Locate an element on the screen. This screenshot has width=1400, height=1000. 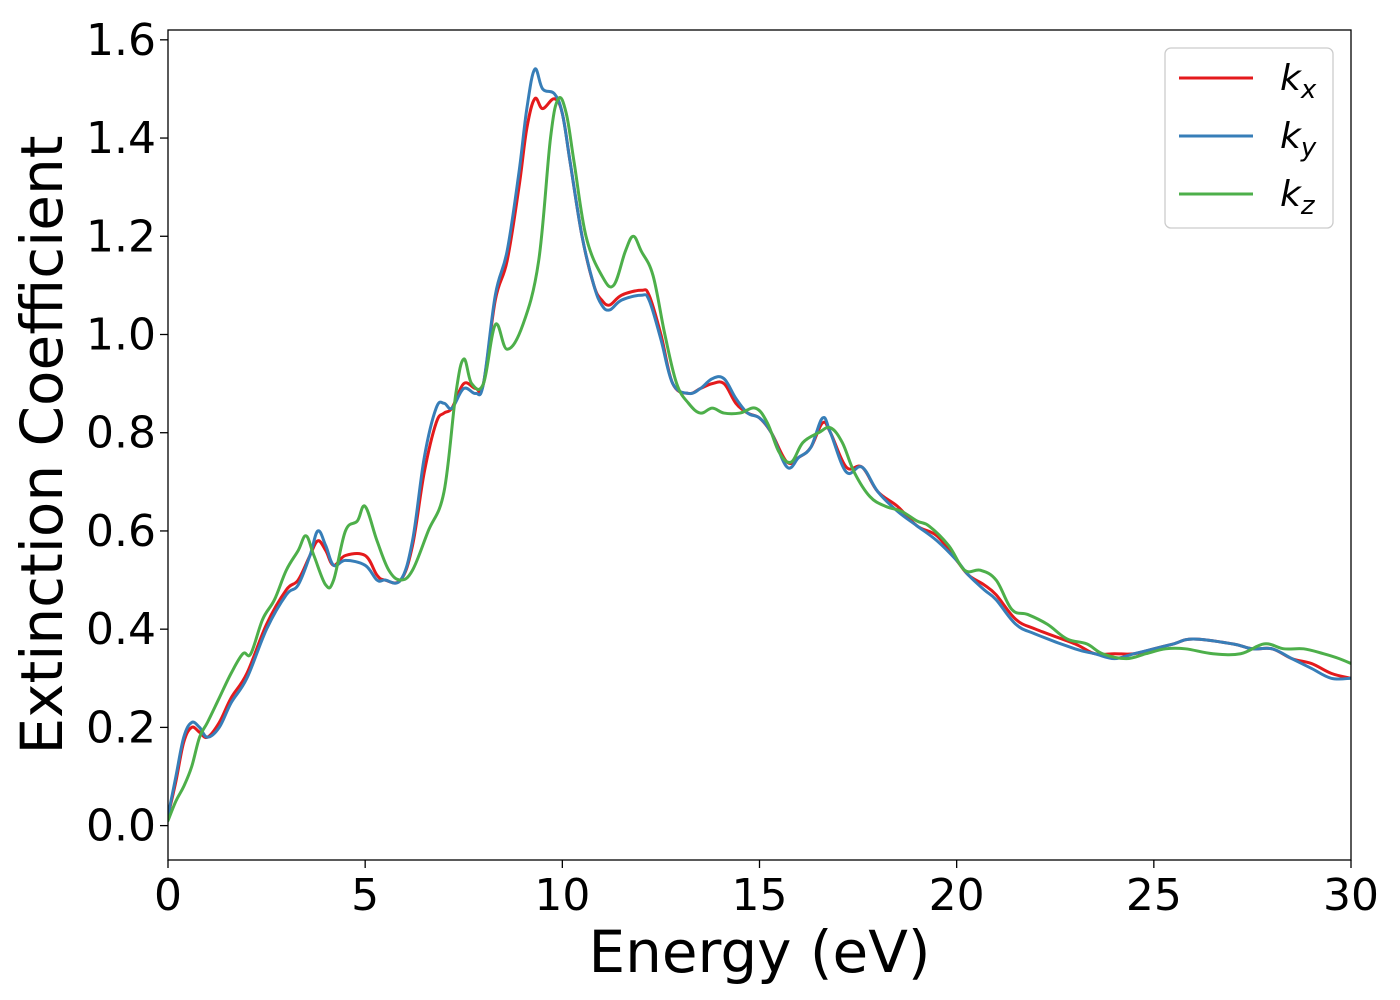
x-tick-label: 10 is located at coordinates (562, 895).